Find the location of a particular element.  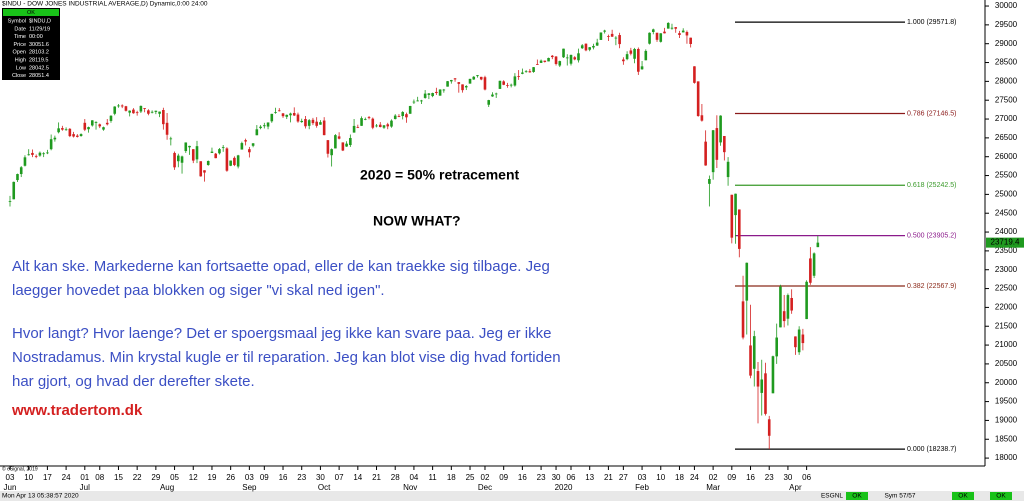

y-tick-label: 25500 is located at coordinates (1006, 175).